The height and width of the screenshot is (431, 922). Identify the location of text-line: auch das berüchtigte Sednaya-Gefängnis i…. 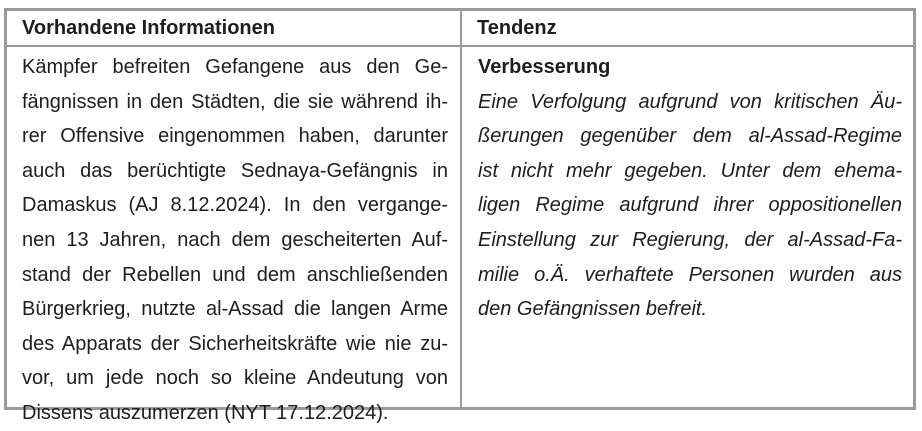
(235, 170).